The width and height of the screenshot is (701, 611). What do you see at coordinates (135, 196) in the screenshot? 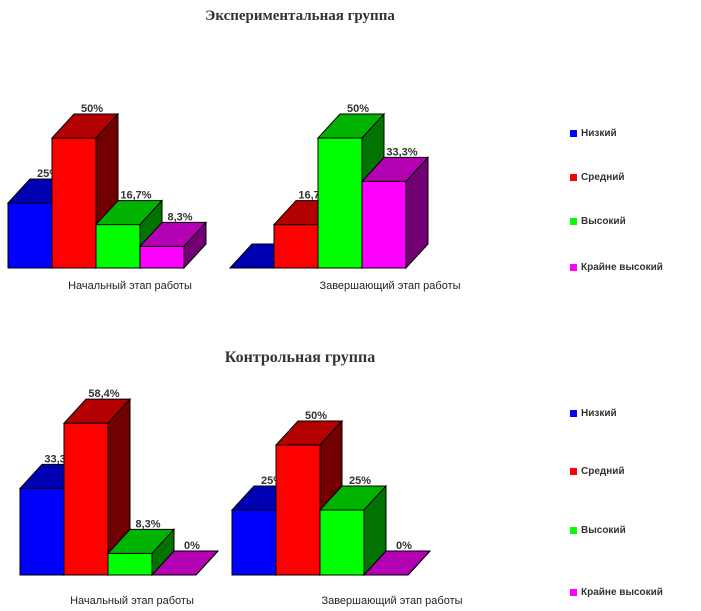
I see `data-label: 16,7%` at bounding box center [135, 196].